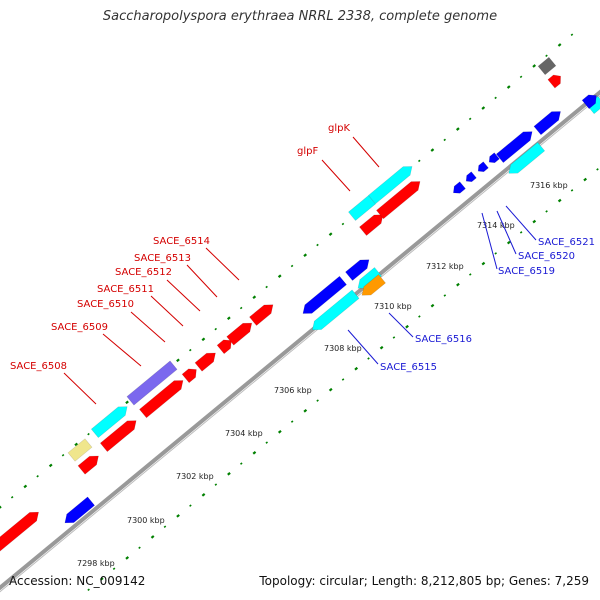  What do you see at coordinates (445, 266) in the screenshot?
I see `tick-label: 7312 kbp` at bounding box center [445, 266].